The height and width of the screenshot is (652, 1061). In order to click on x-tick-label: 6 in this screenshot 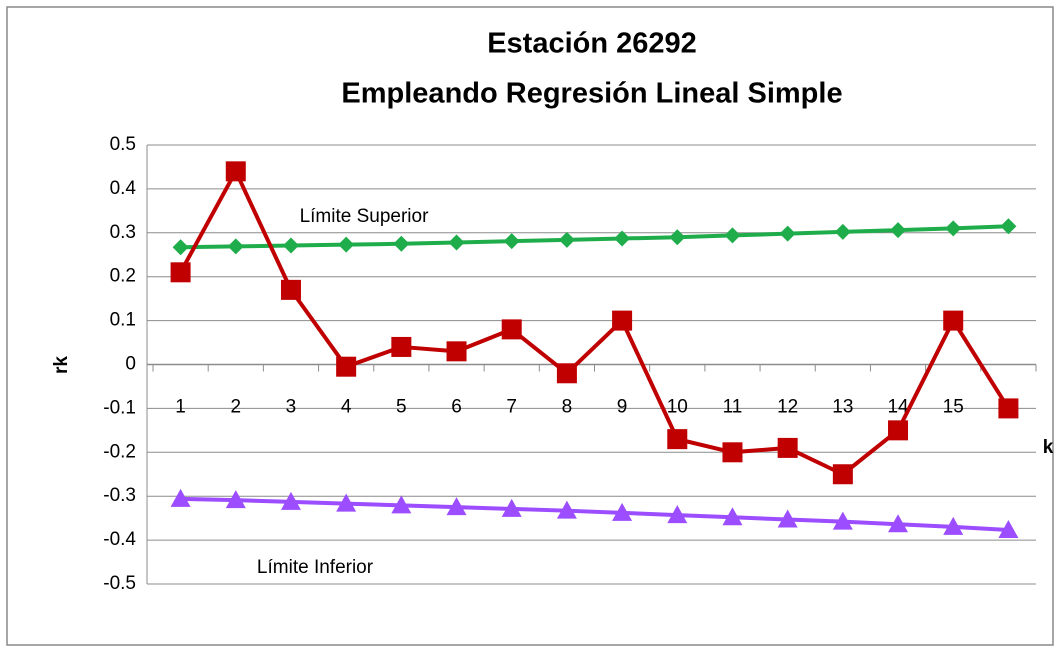, I will do `click(456, 407)`.